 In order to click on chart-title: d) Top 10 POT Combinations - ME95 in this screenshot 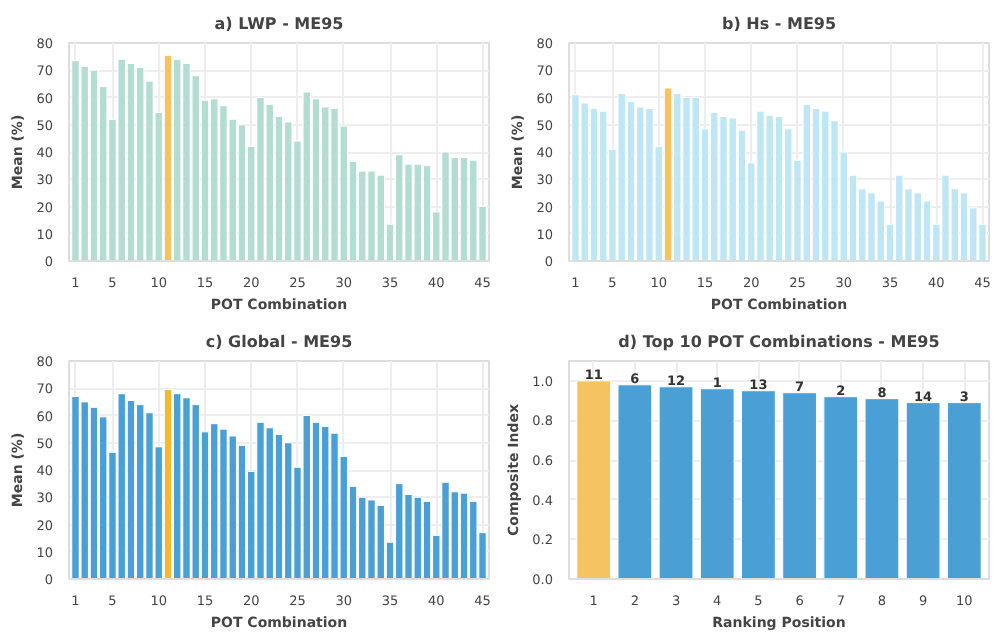, I will do `click(779, 342)`.